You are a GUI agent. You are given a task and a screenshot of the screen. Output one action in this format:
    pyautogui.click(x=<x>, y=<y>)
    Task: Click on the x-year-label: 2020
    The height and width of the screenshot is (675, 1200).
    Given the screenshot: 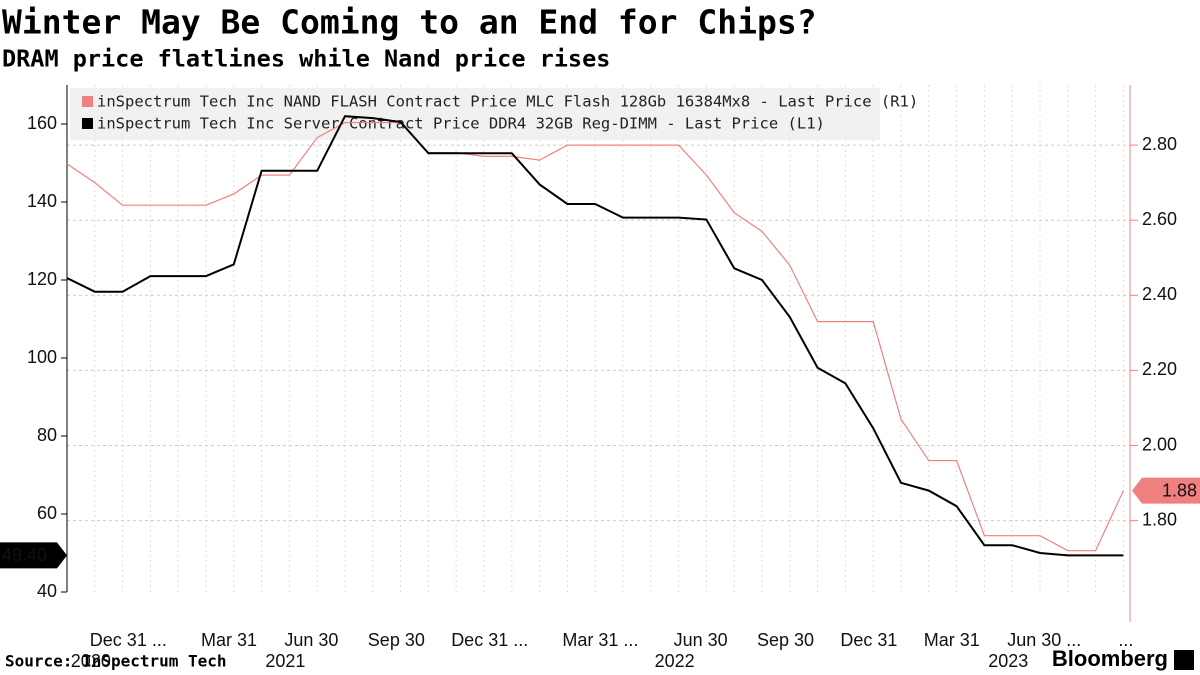 What is the action you would take?
    pyautogui.click(x=91, y=661)
    